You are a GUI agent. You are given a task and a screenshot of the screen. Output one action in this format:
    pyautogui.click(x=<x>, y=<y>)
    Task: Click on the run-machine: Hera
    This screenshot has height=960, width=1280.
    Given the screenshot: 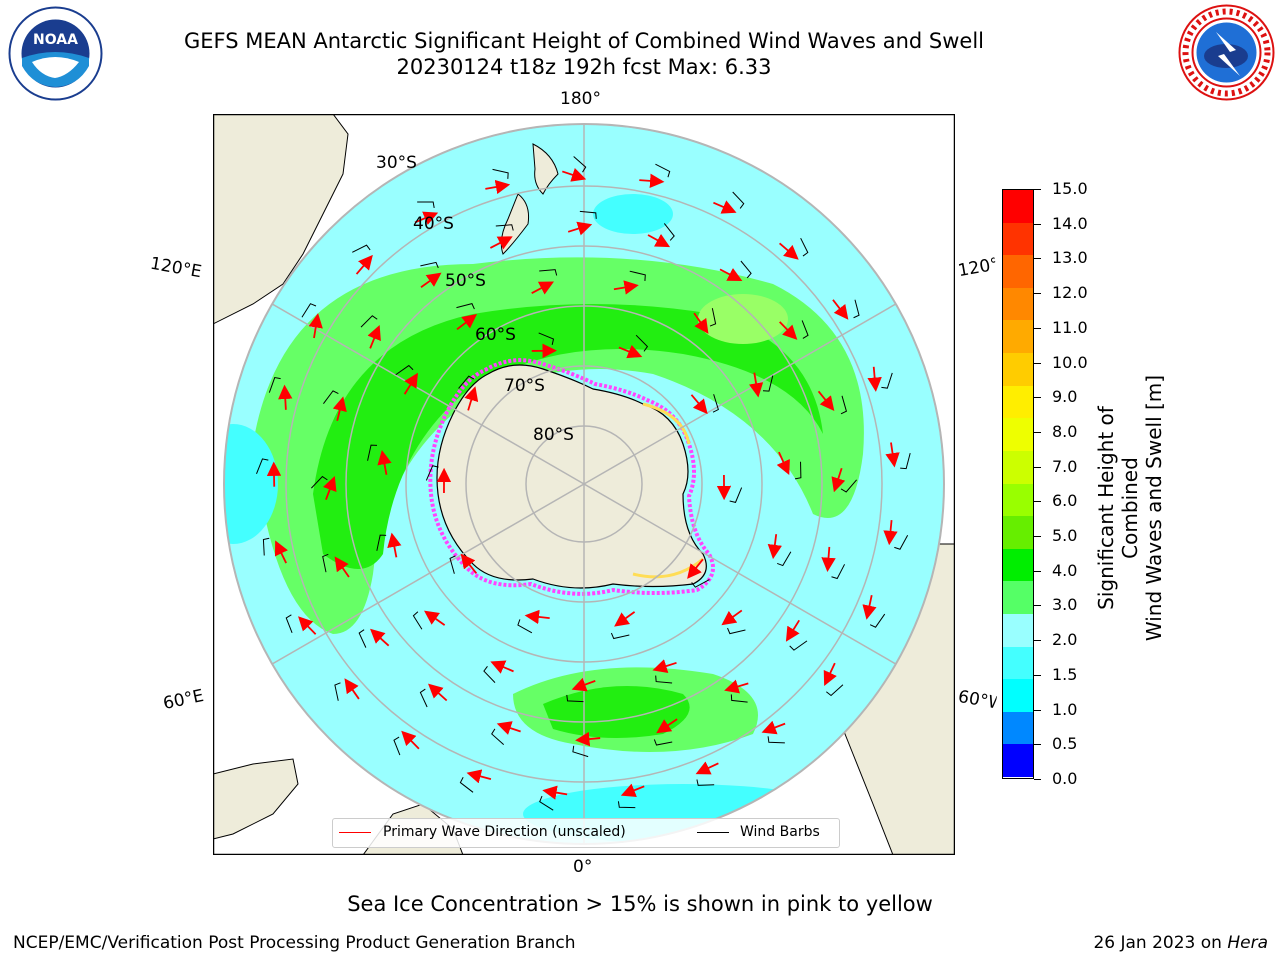 What is the action you would take?
    pyautogui.click(x=1247, y=943)
    